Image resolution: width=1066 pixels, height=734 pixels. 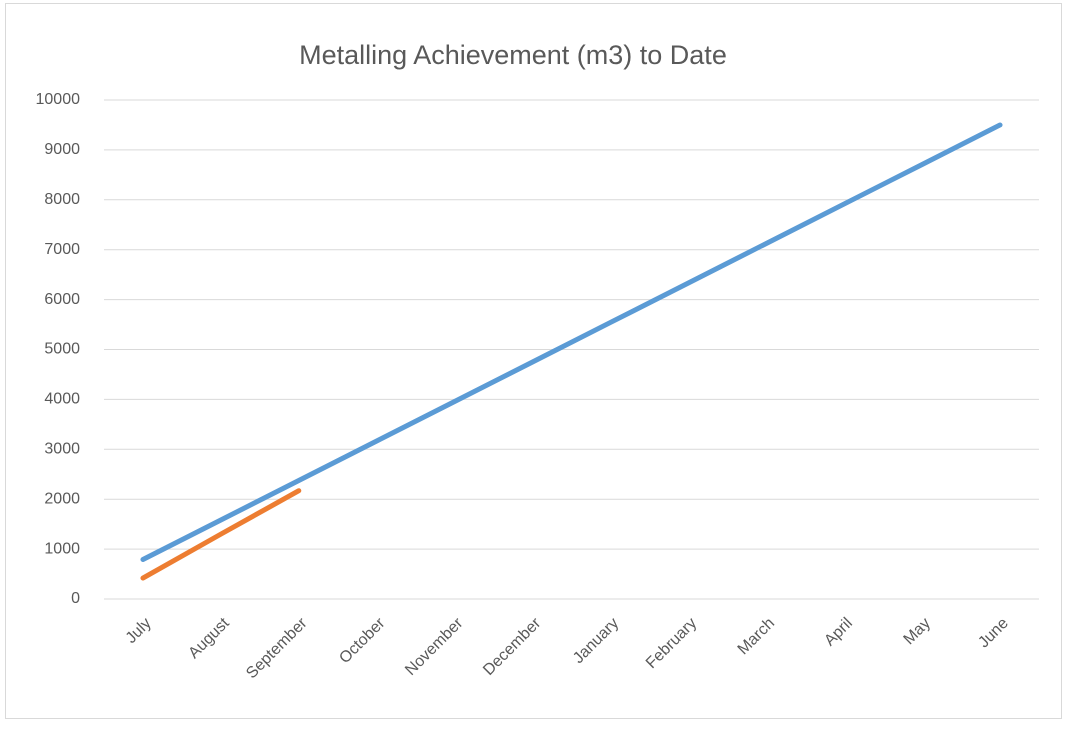 I want to click on chart-title: Metalling Achievement (m3) to Date, so click(x=513, y=55).